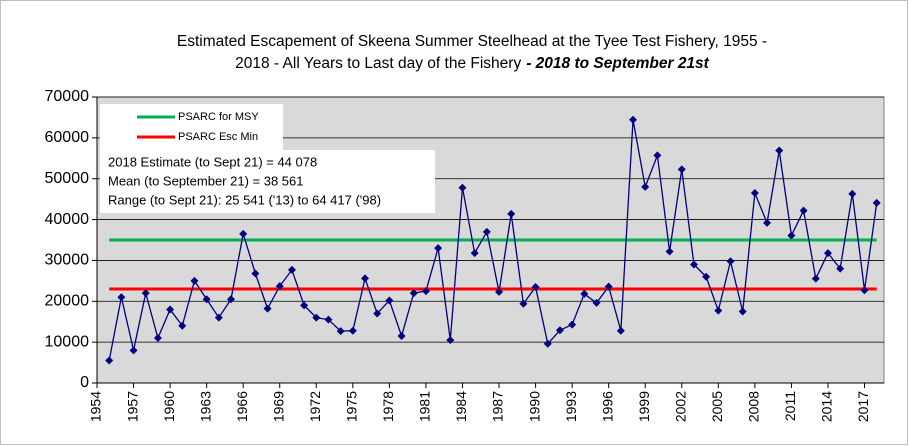  I want to click on y-tick-label: 30000, so click(67, 260).